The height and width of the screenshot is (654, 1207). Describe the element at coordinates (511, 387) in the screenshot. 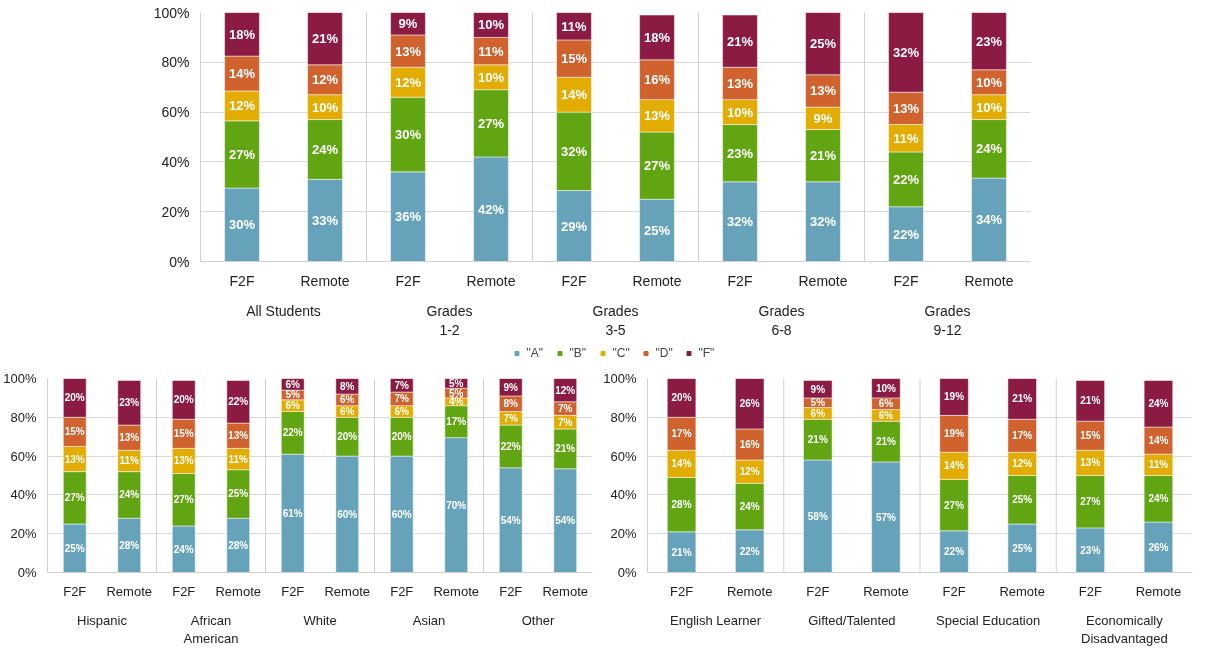

I see `data-label: 9%` at that location.